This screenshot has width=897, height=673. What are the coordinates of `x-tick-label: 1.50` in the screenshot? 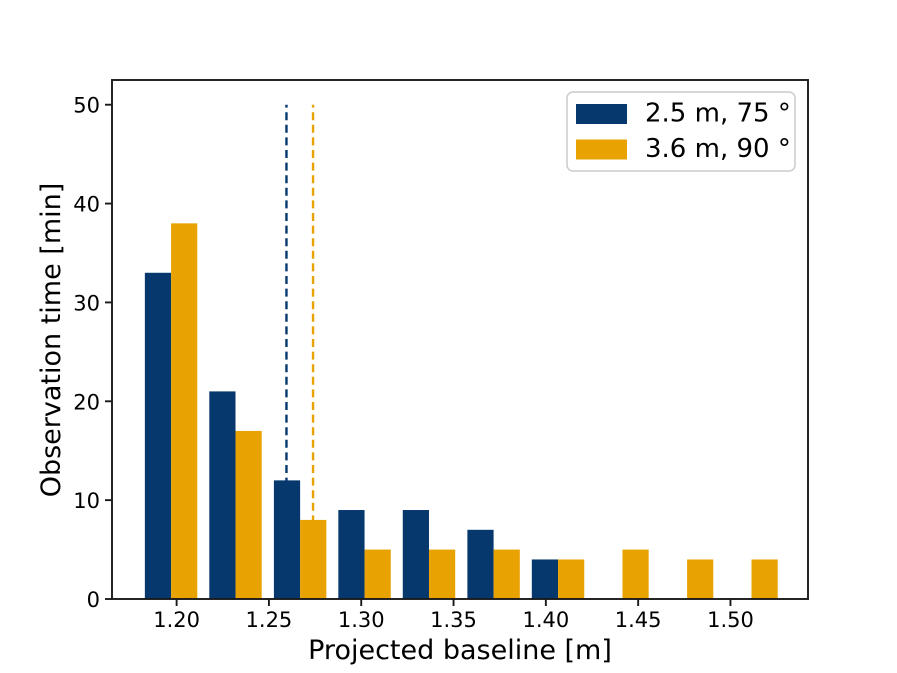 It's located at (730, 620).